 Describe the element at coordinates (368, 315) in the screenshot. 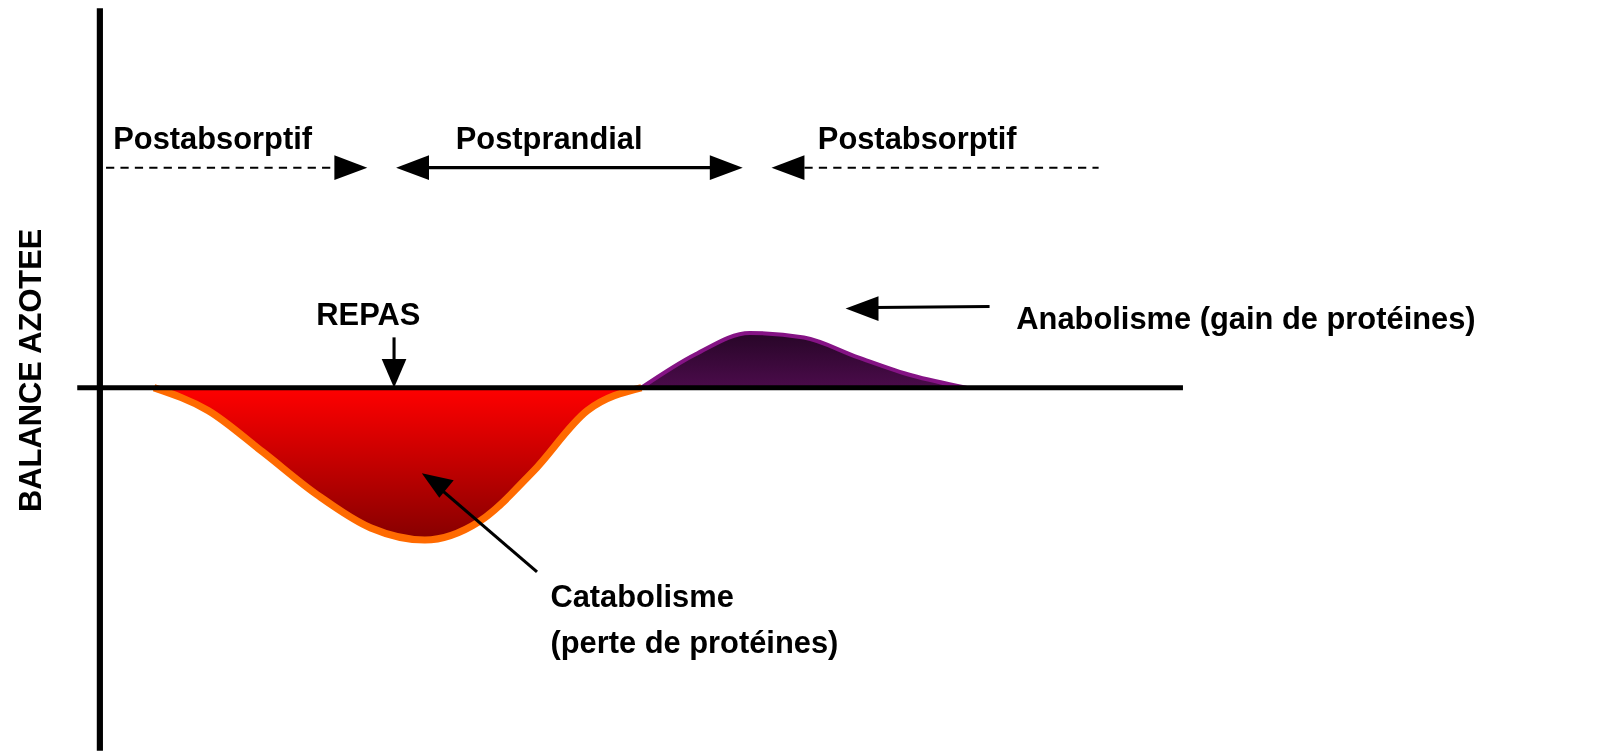

I see `text: REPAS` at that location.